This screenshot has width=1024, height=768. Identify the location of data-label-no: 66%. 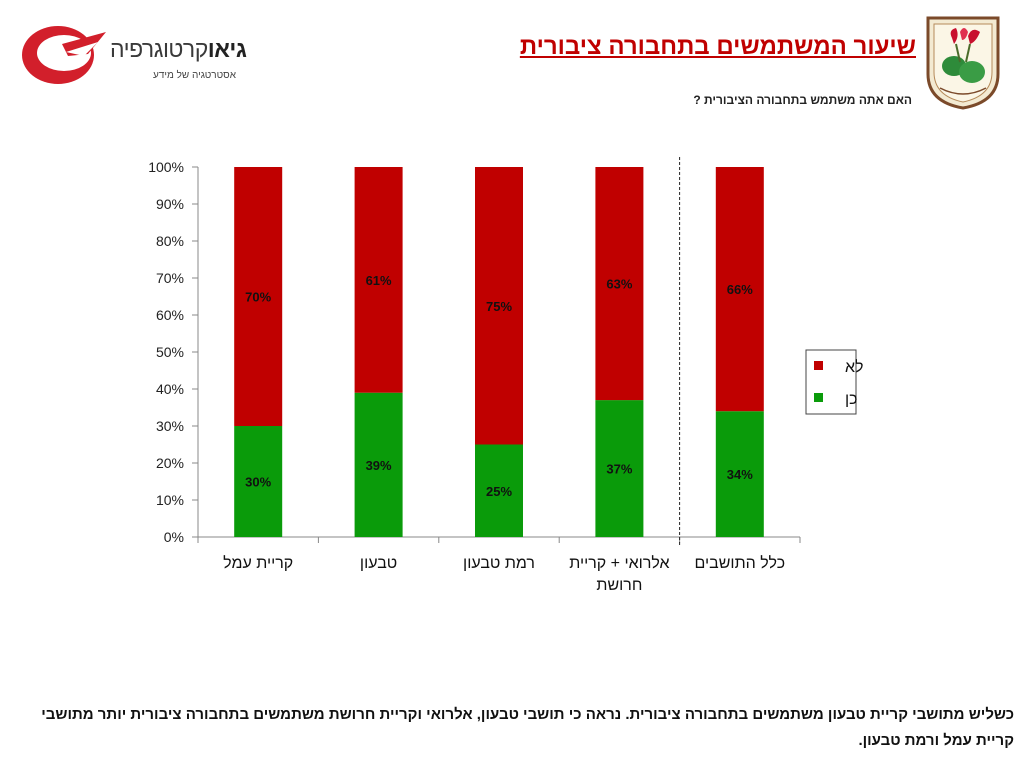
(740, 289).